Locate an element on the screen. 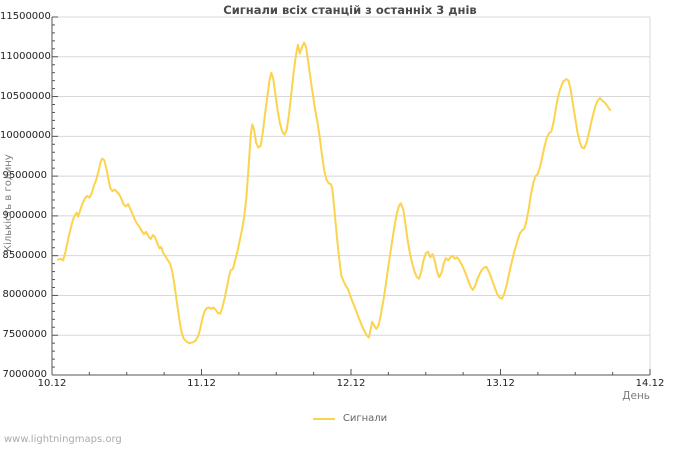  y-tick-label: 11500000 is located at coordinates (25, 16).